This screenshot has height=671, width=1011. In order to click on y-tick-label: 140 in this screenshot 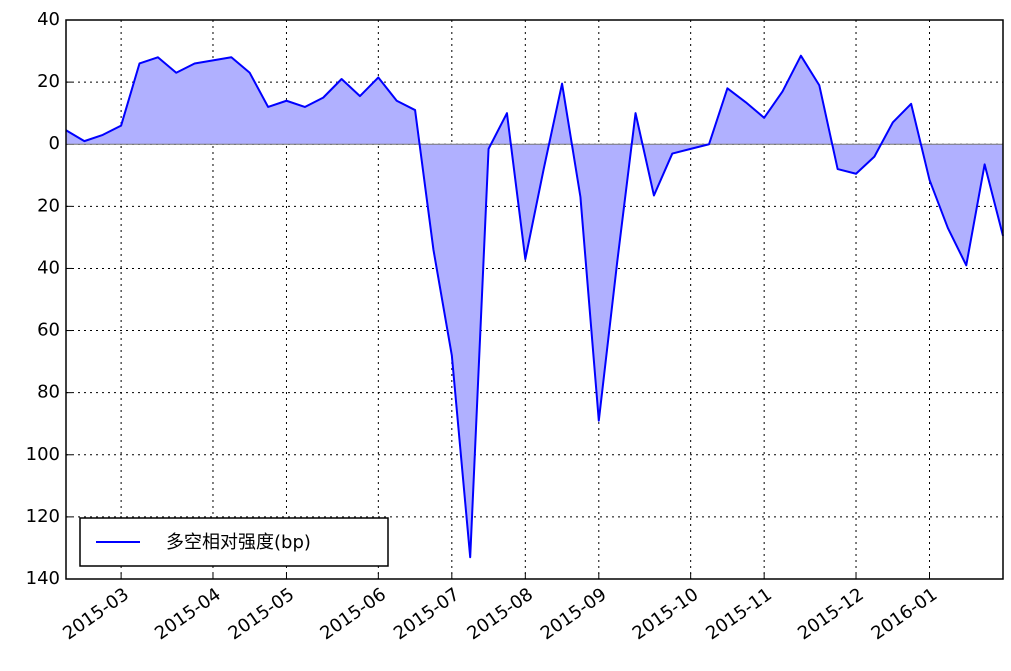, I will do `click(43, 578)`.